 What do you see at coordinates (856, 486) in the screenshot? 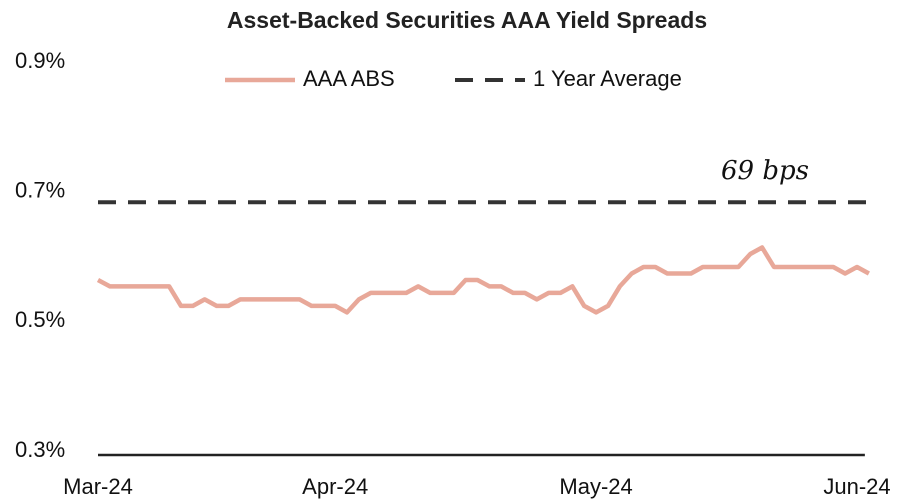
I see `x-tick-label: Jun-24` at bounding box center [856, 486].